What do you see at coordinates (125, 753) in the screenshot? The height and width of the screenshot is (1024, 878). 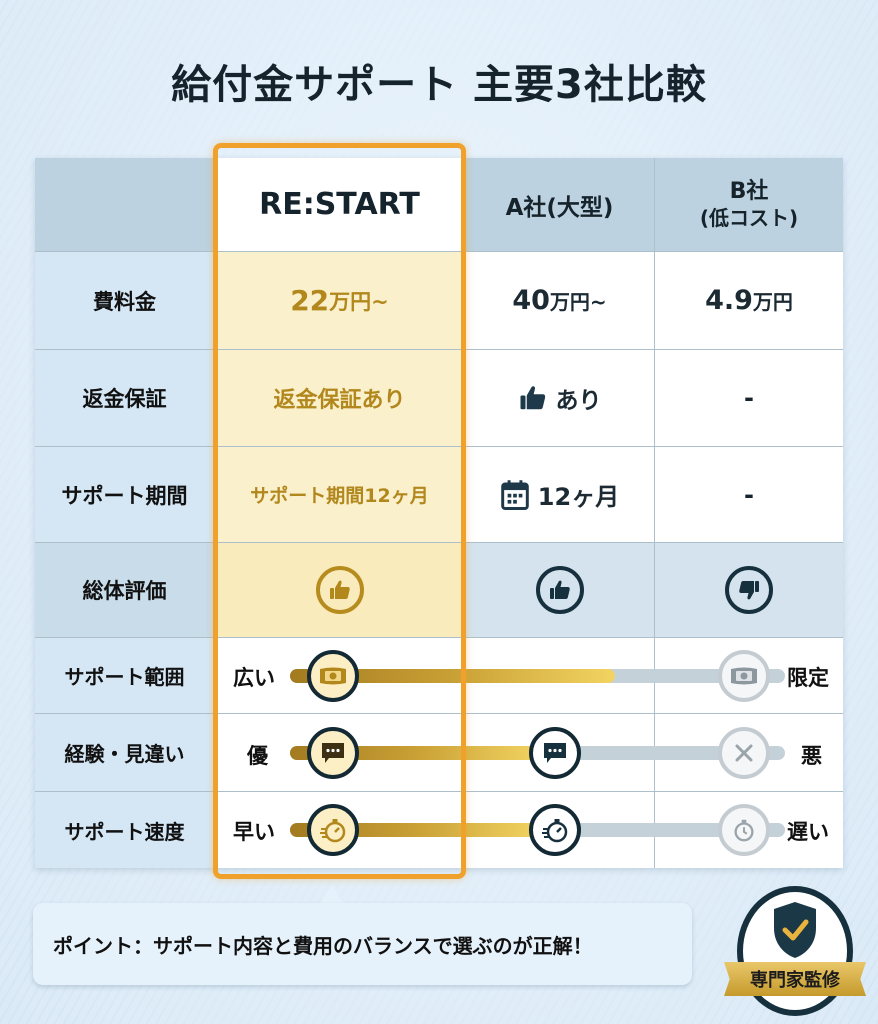 I see `row-label-experience: 経験・見違い` at bounding box center [125, 753].